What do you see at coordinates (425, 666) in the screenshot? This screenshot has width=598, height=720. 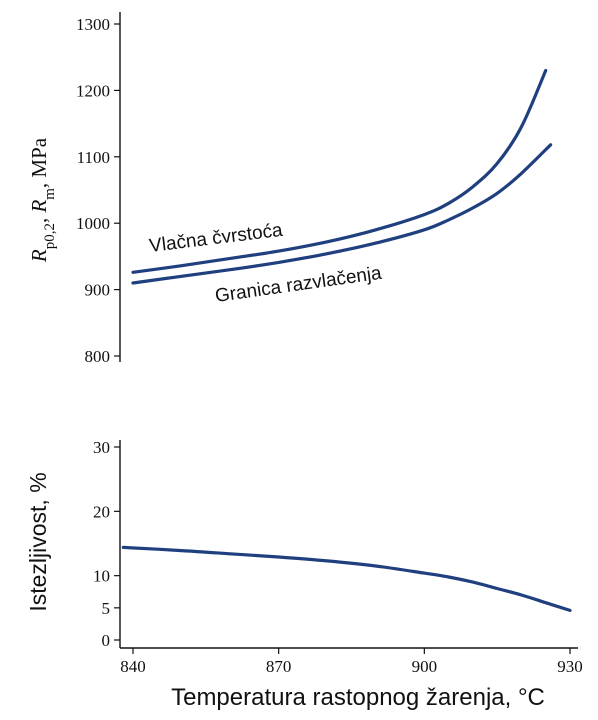 I see `x-tick-label: 900` at bounding box center [425, 666].